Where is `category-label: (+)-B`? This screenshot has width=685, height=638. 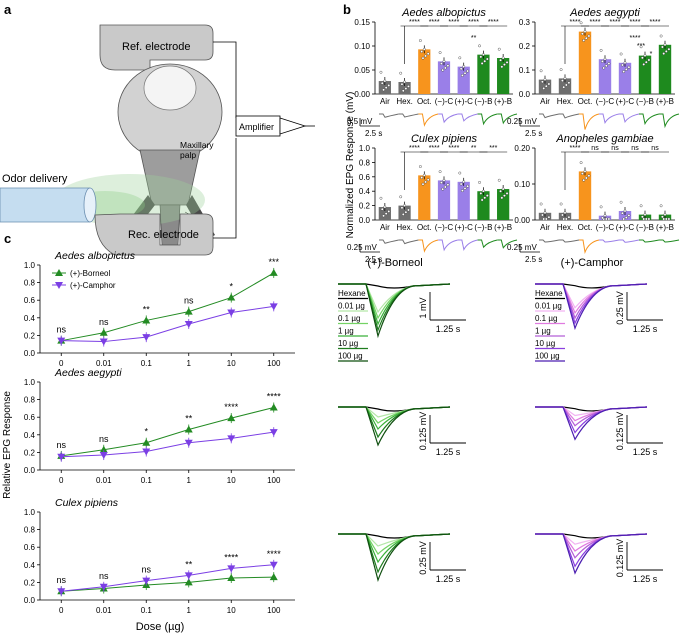
category-label: (+)-B is located at coordinates (503, 227).